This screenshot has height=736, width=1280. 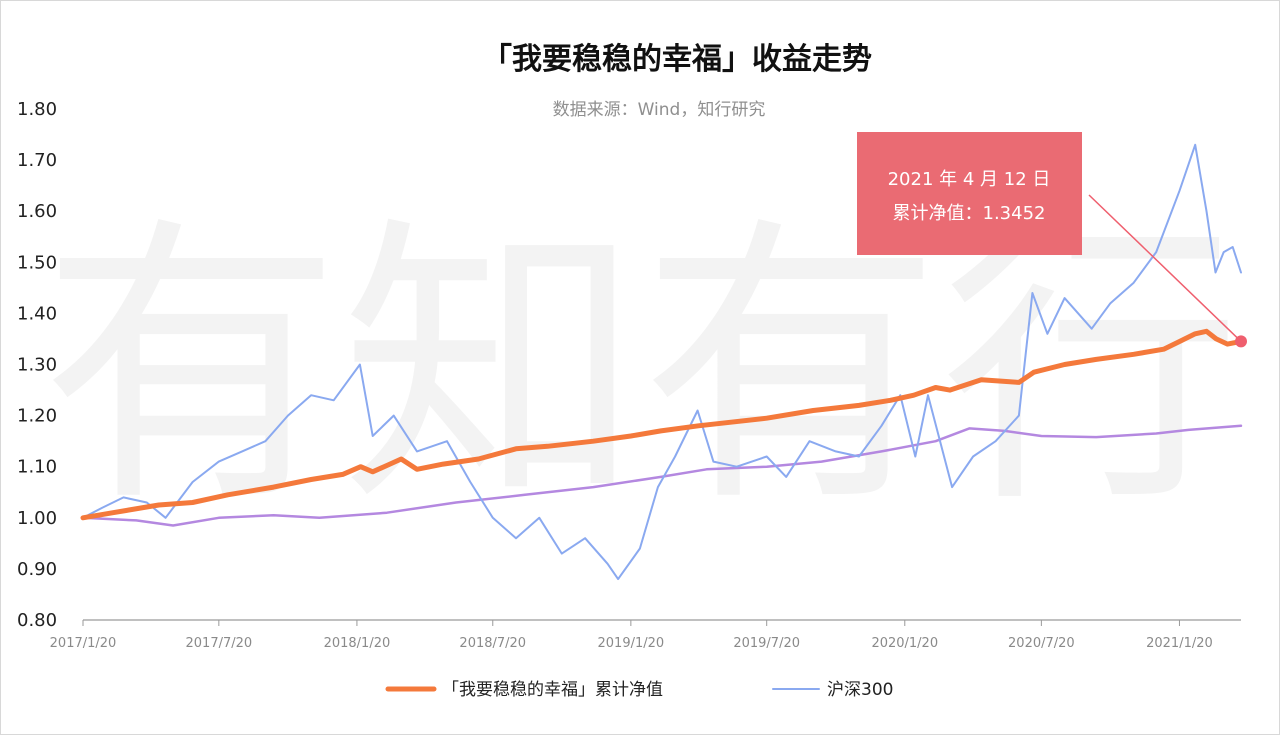 I want to click on x-tick-label: 2020/1/20, so click(x=904, y=643).